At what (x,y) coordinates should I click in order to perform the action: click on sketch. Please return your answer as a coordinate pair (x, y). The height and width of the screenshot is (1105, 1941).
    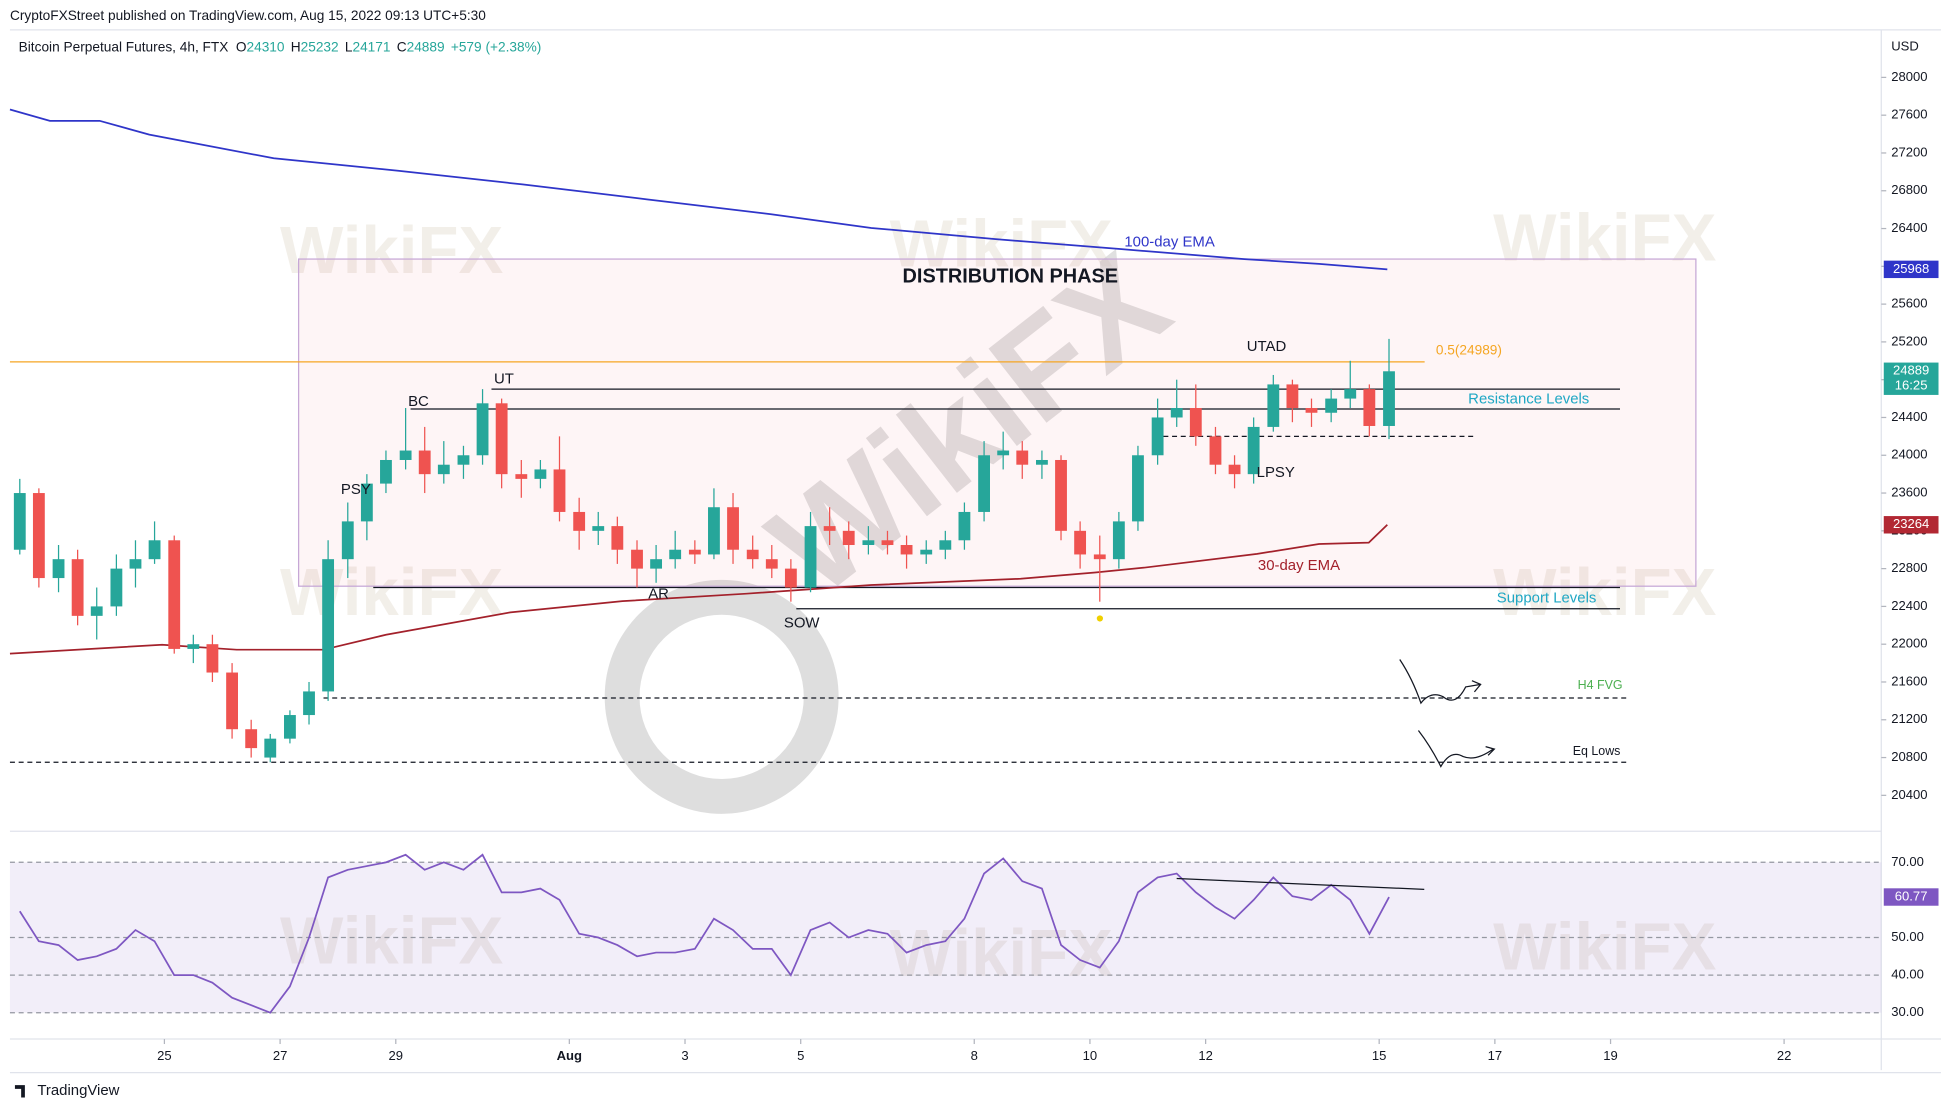
    Looking at the image, I should click on (1440, 682).